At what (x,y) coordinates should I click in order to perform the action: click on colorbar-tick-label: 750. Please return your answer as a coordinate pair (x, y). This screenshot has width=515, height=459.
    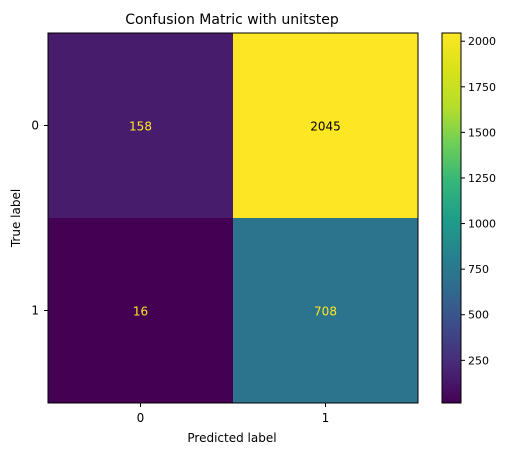
    Looking at the image, I should click on (478, 269).